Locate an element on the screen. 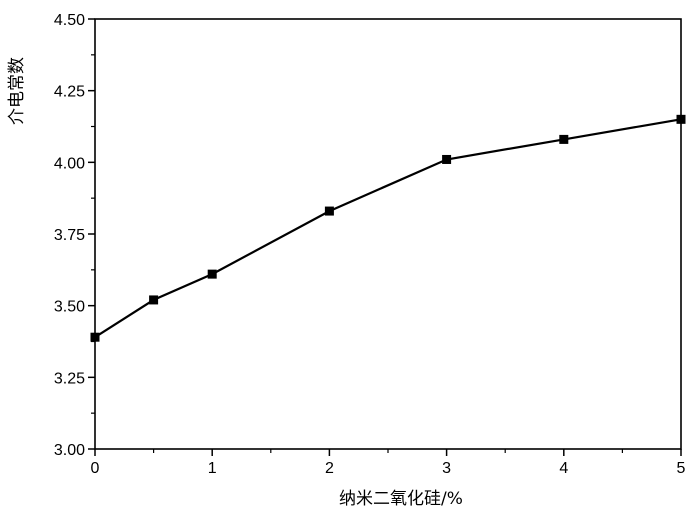  x-tick-label: 2 is located at coordinates (329, 468).